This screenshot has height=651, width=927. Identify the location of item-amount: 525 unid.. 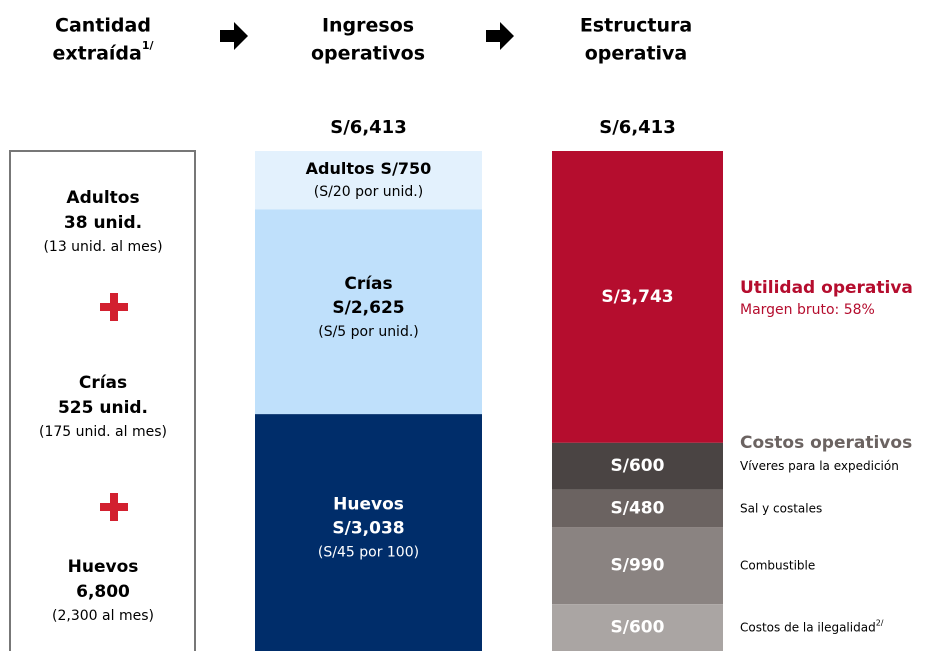
(103, 408).